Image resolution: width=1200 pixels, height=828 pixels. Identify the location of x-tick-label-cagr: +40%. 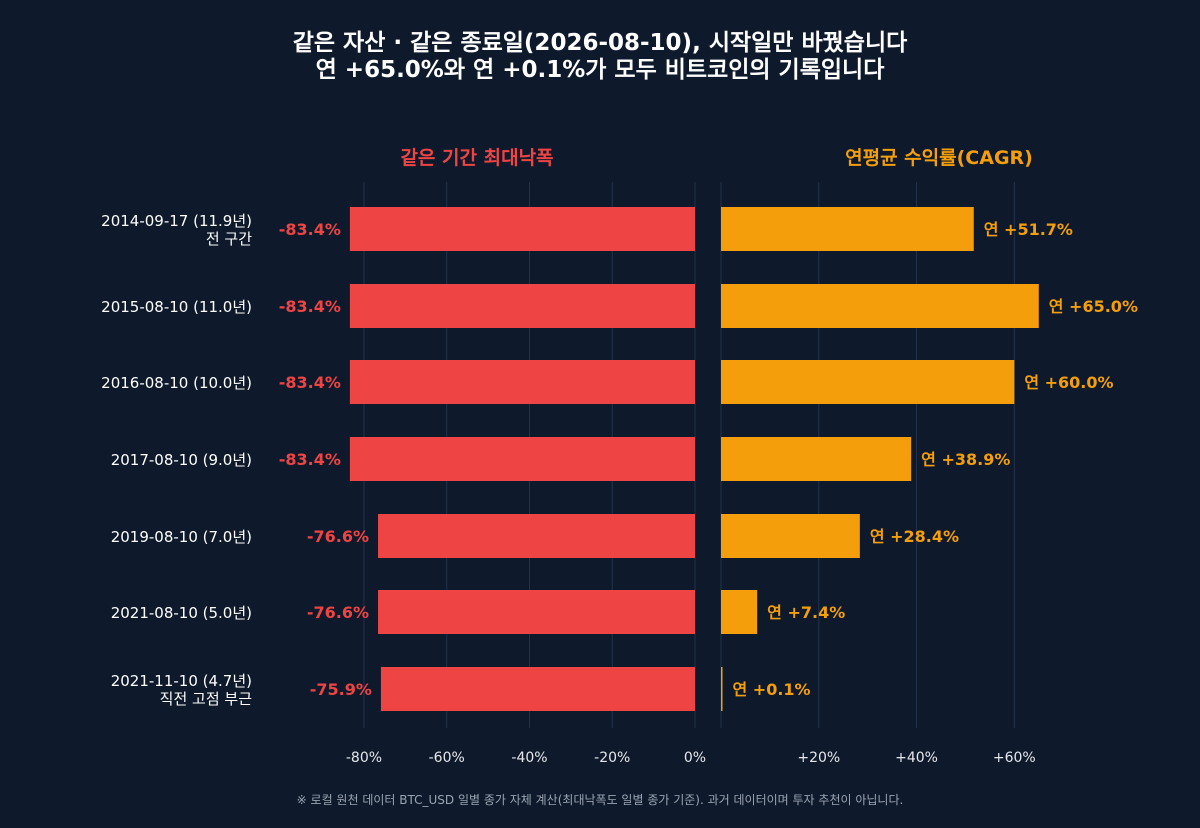
(916, 758).